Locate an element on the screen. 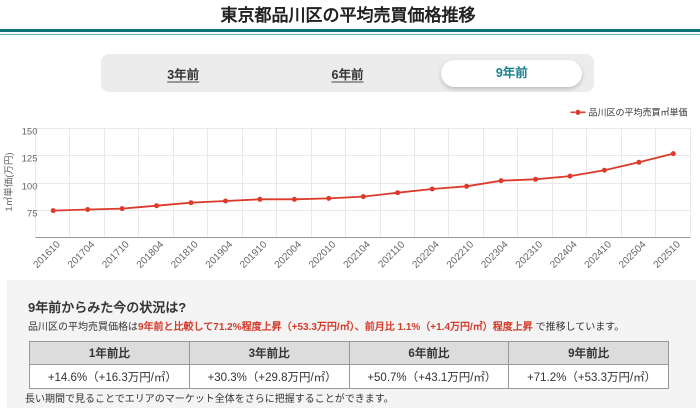  svg-text: 202410 is located at coordinates (599, 255).